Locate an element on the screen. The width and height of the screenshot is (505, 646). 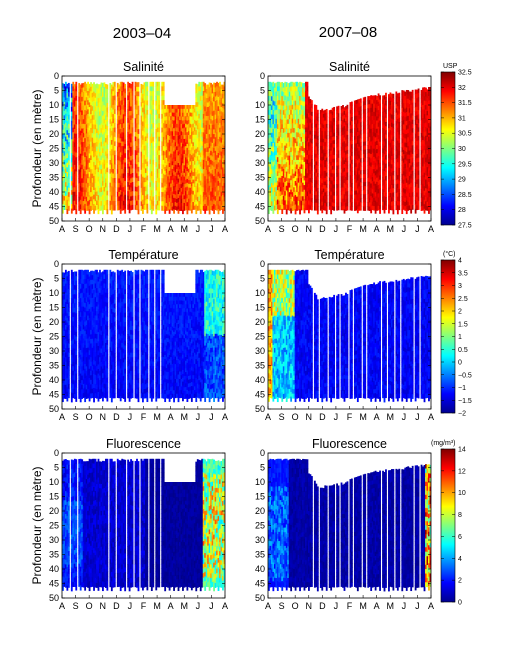
colorbar-tick-label: 14 is located at coordinates (462, 450).